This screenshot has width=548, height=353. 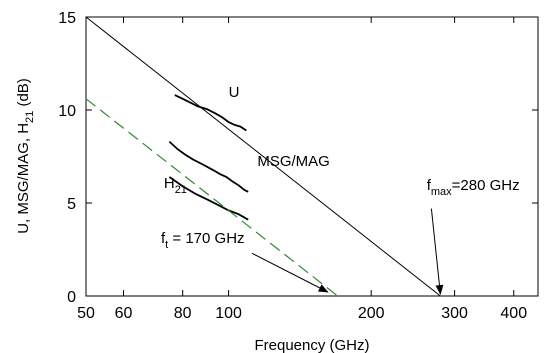 I want to click on annotation-3: fmax=280 GHz, so click(x=473, y=187).